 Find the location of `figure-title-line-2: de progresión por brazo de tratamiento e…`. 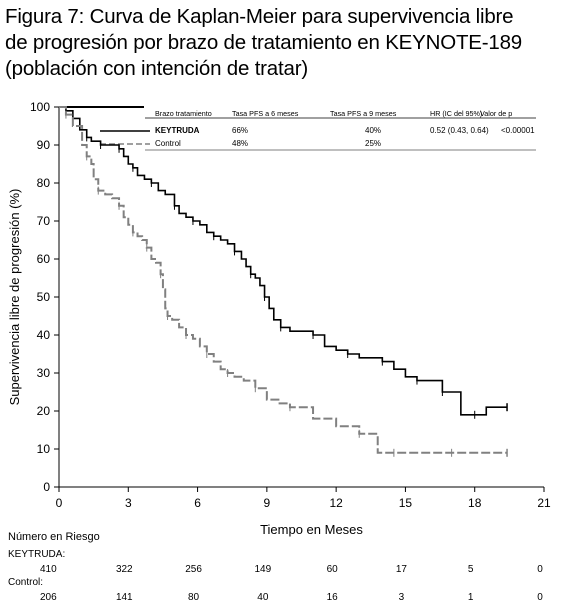

figure-title-line-2: de progresión por brazo de tratamiento e… is located at coordinates (263, 42).